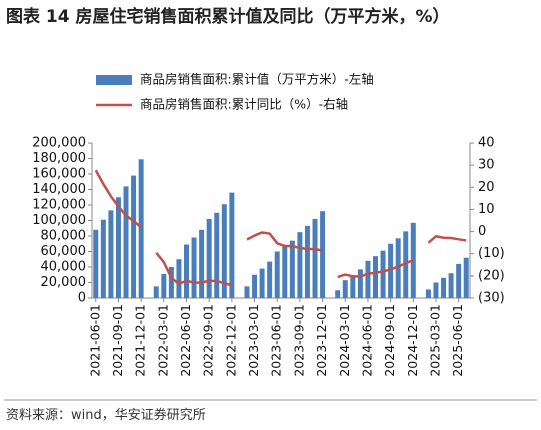 This screenshot has width=541, height=430. What do you see at coordinates (59, 143) in the screenshot?
I see `y-tick-label: 200,000` at bounding box center [59, 143].